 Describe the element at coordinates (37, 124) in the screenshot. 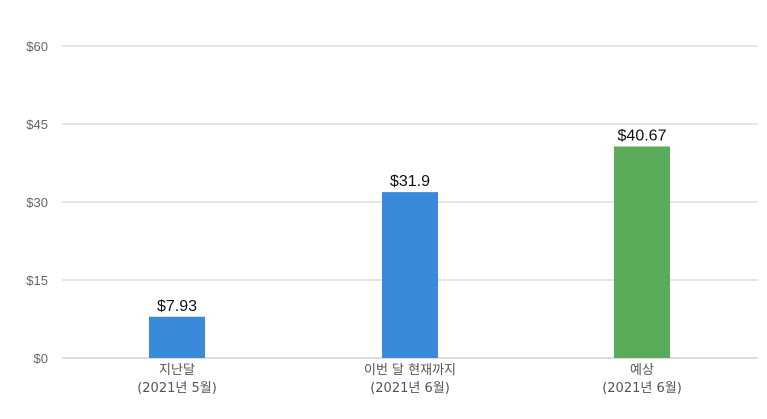

I see `y-tick-label: $45` at that location.